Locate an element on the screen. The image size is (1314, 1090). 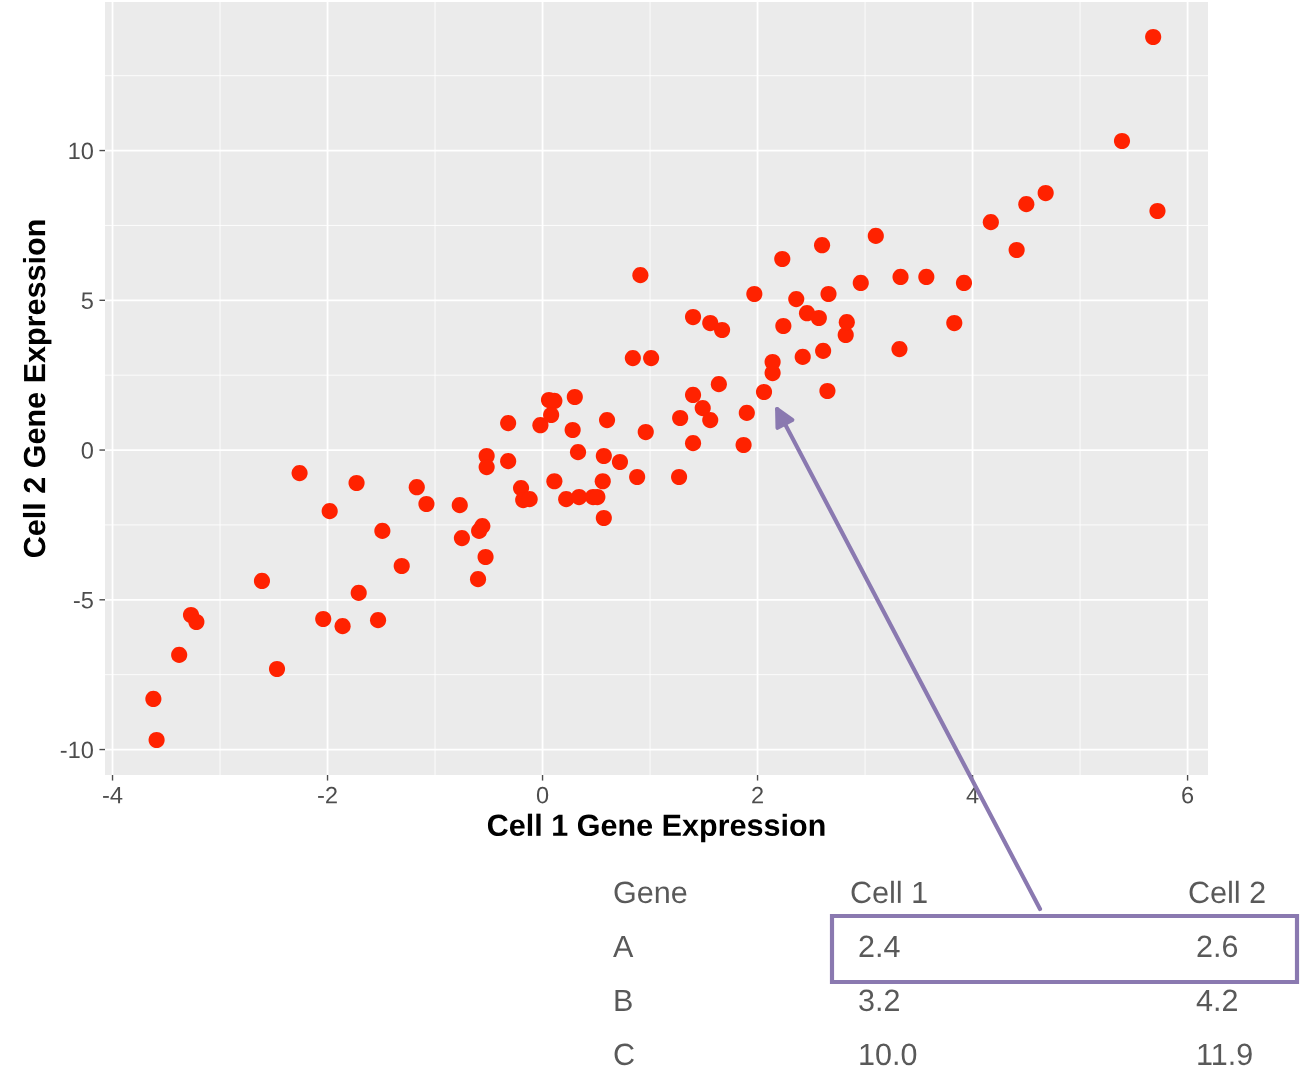
y-tick-label: -10 is located at coordinates (76, 750).